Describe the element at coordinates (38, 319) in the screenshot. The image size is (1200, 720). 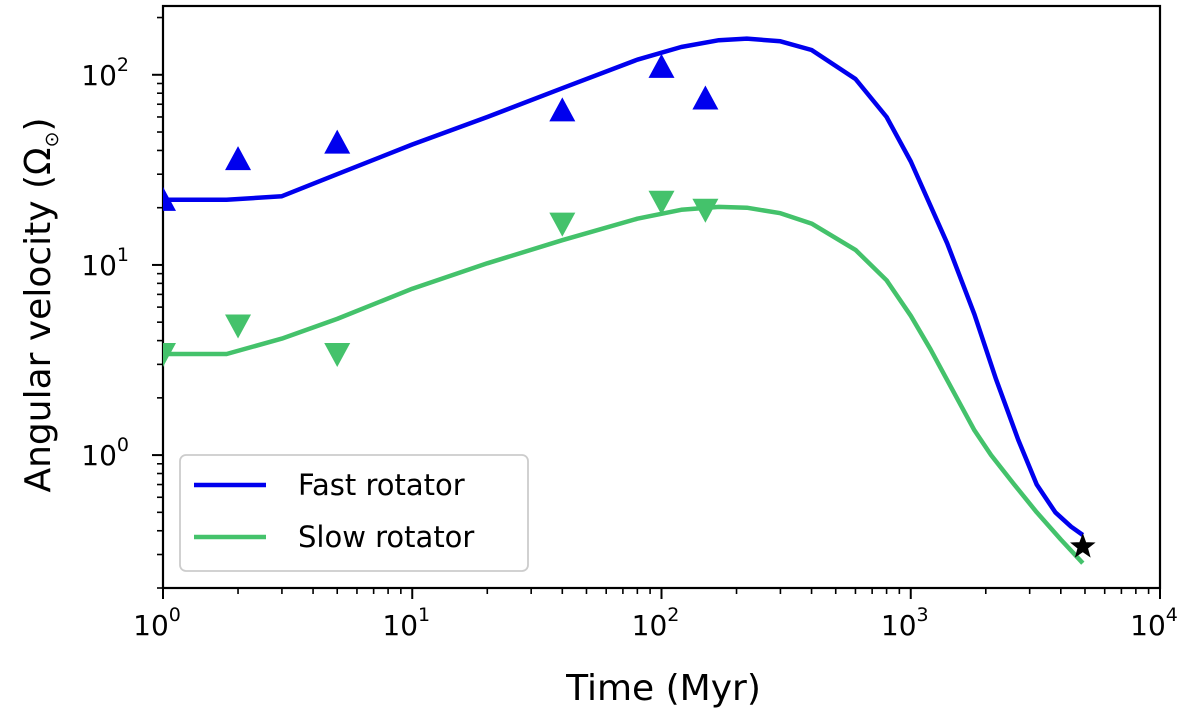
I see `y-axis-title-main: Angular velocity (Ω` at that location.